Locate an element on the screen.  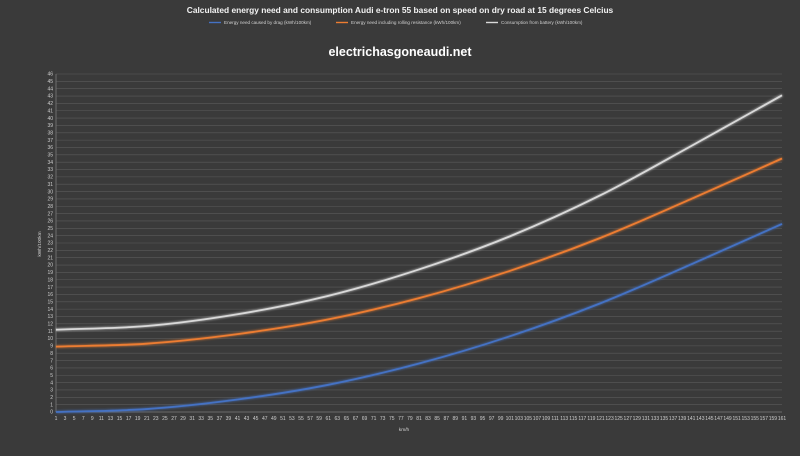
y-tick-label: 46 is located at coordinates (50, 75).